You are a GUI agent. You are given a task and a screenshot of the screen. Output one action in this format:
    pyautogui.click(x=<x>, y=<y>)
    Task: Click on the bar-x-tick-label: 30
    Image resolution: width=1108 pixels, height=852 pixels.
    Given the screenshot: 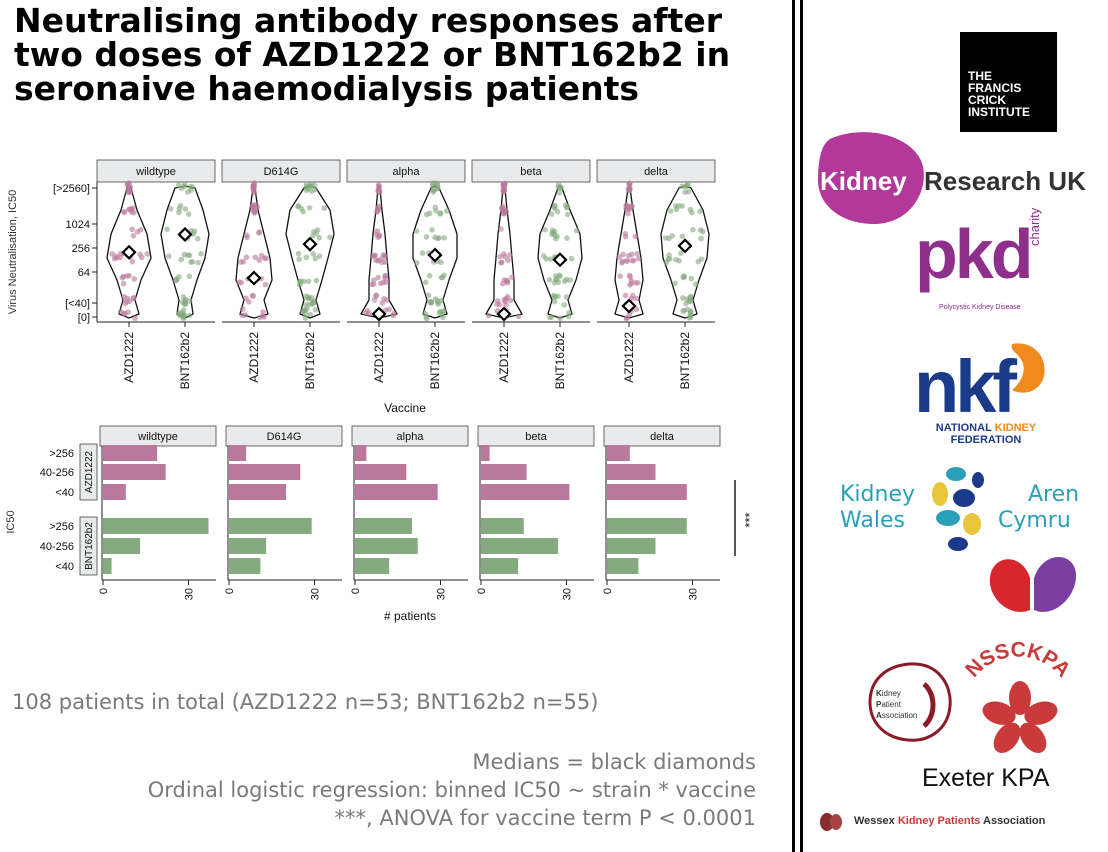 What is the action you would take?
    pyautogui.click(x=316, y=594)
    